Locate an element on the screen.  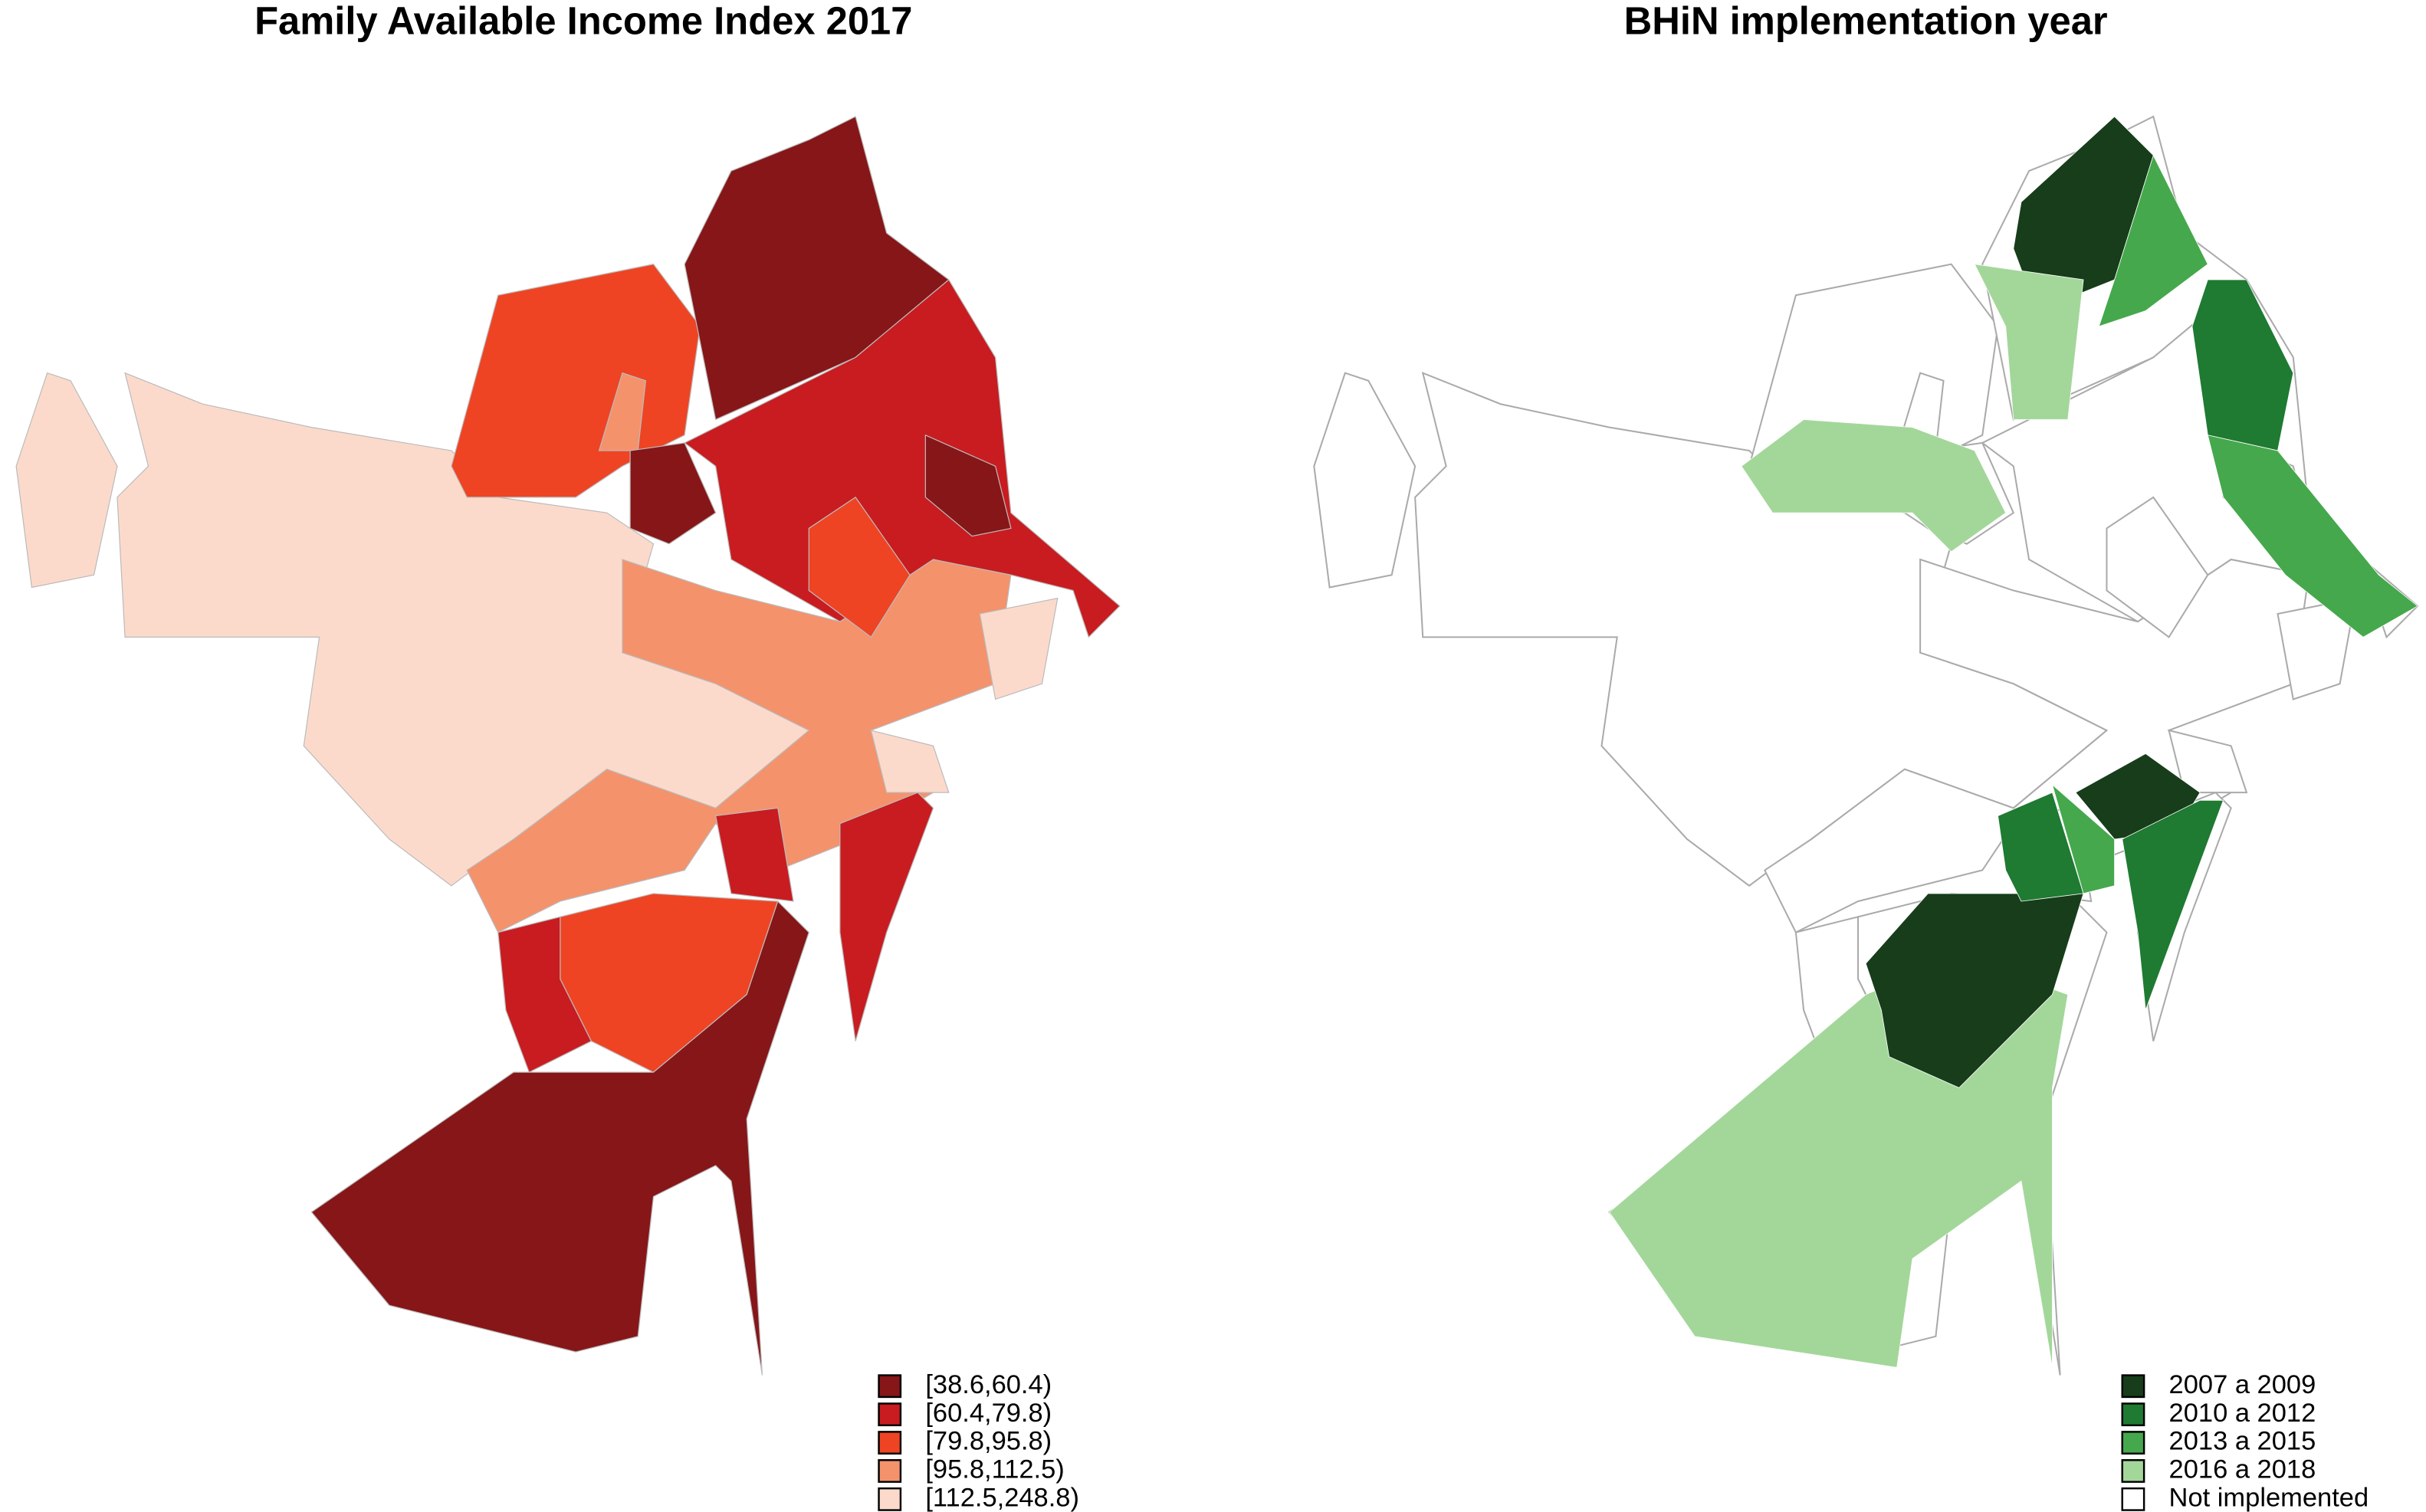
legend-label: 2013 a 2015 is located at coordinates (2242, 1441).